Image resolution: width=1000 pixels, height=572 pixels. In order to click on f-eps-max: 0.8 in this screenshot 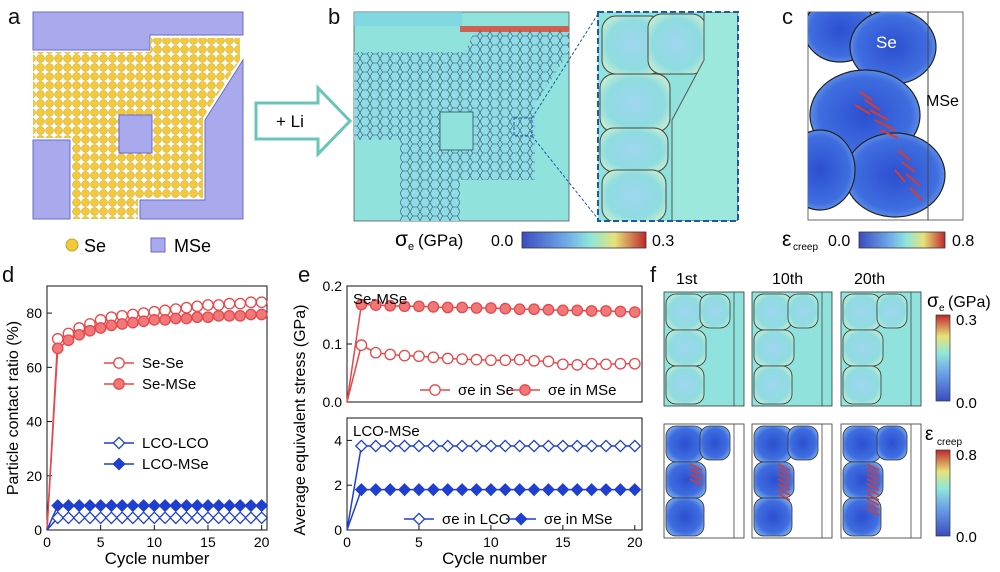, I will do `click(966, 455)`.